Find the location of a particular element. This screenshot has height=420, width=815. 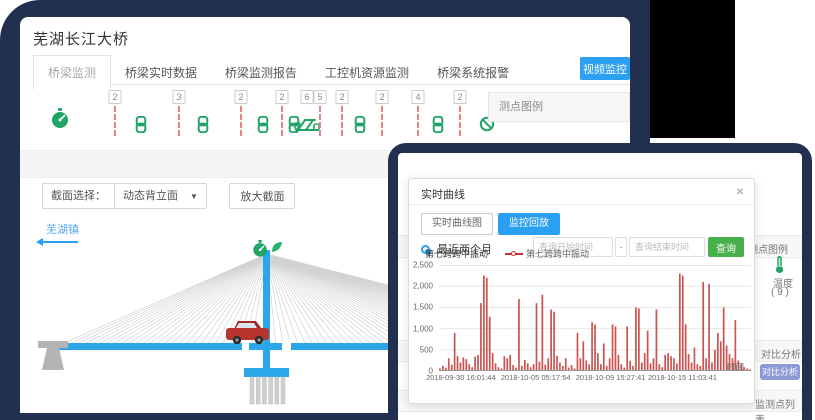

modal-tab-1: 监控回放 is located at coordinates (529, 224).